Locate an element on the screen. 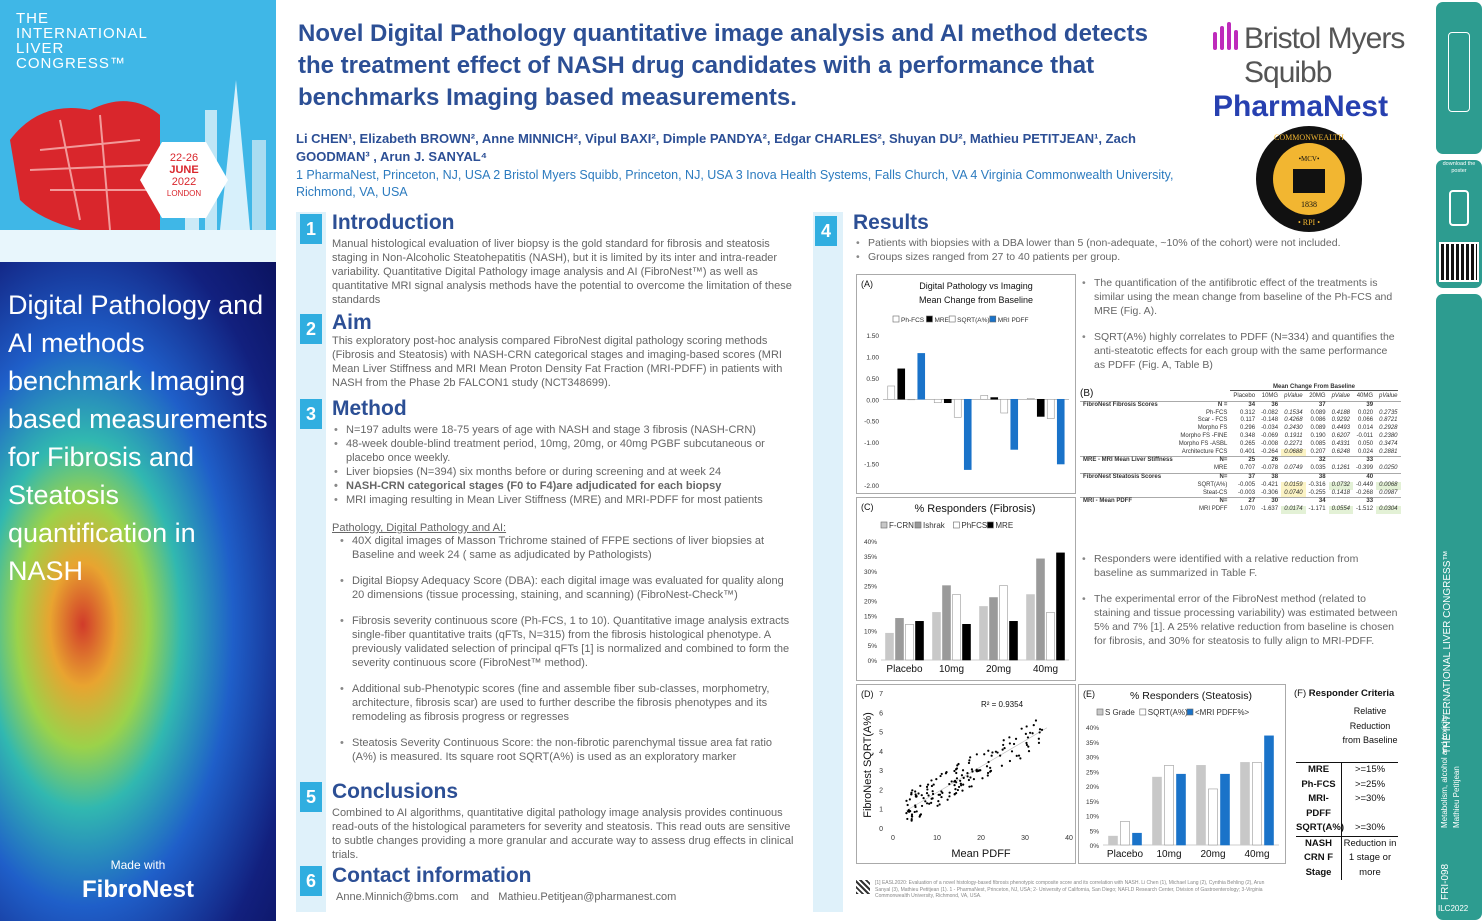 The image size is (1484, 921). table-cell: MRI PDFF is located at coordinates (1213, 509).